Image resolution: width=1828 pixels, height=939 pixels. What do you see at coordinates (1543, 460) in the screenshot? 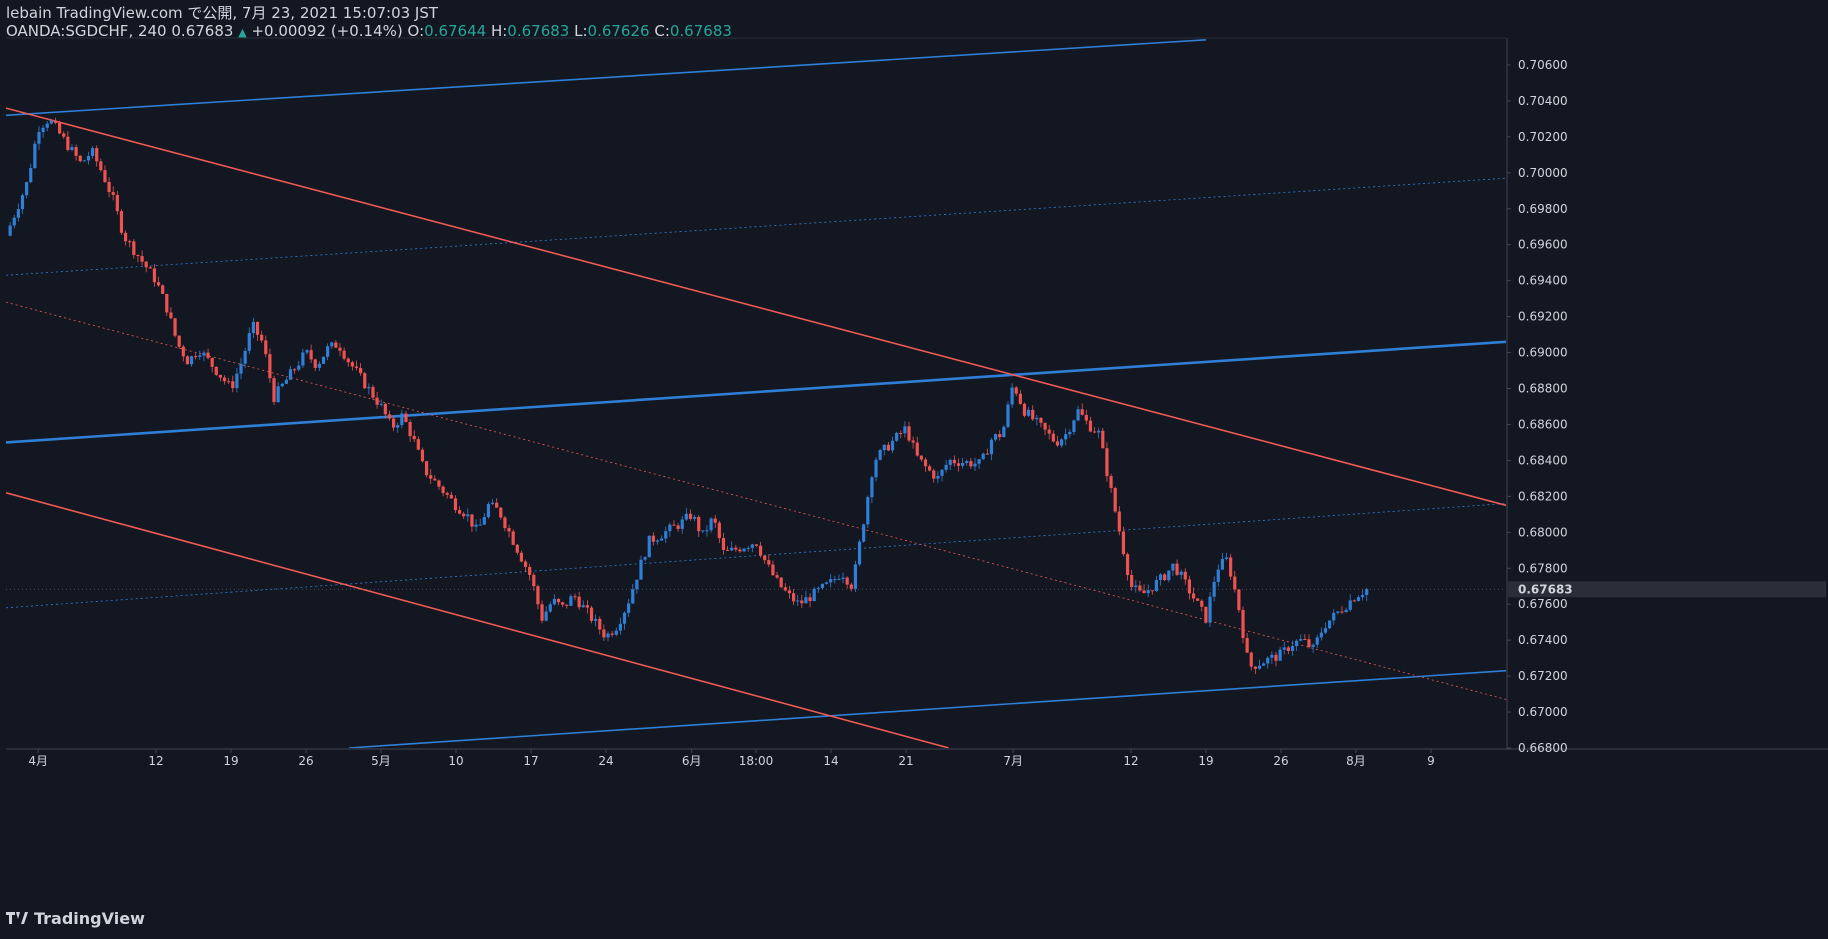
I see `y-tick-label: 0.68400` at bounding box center [1543, 460].